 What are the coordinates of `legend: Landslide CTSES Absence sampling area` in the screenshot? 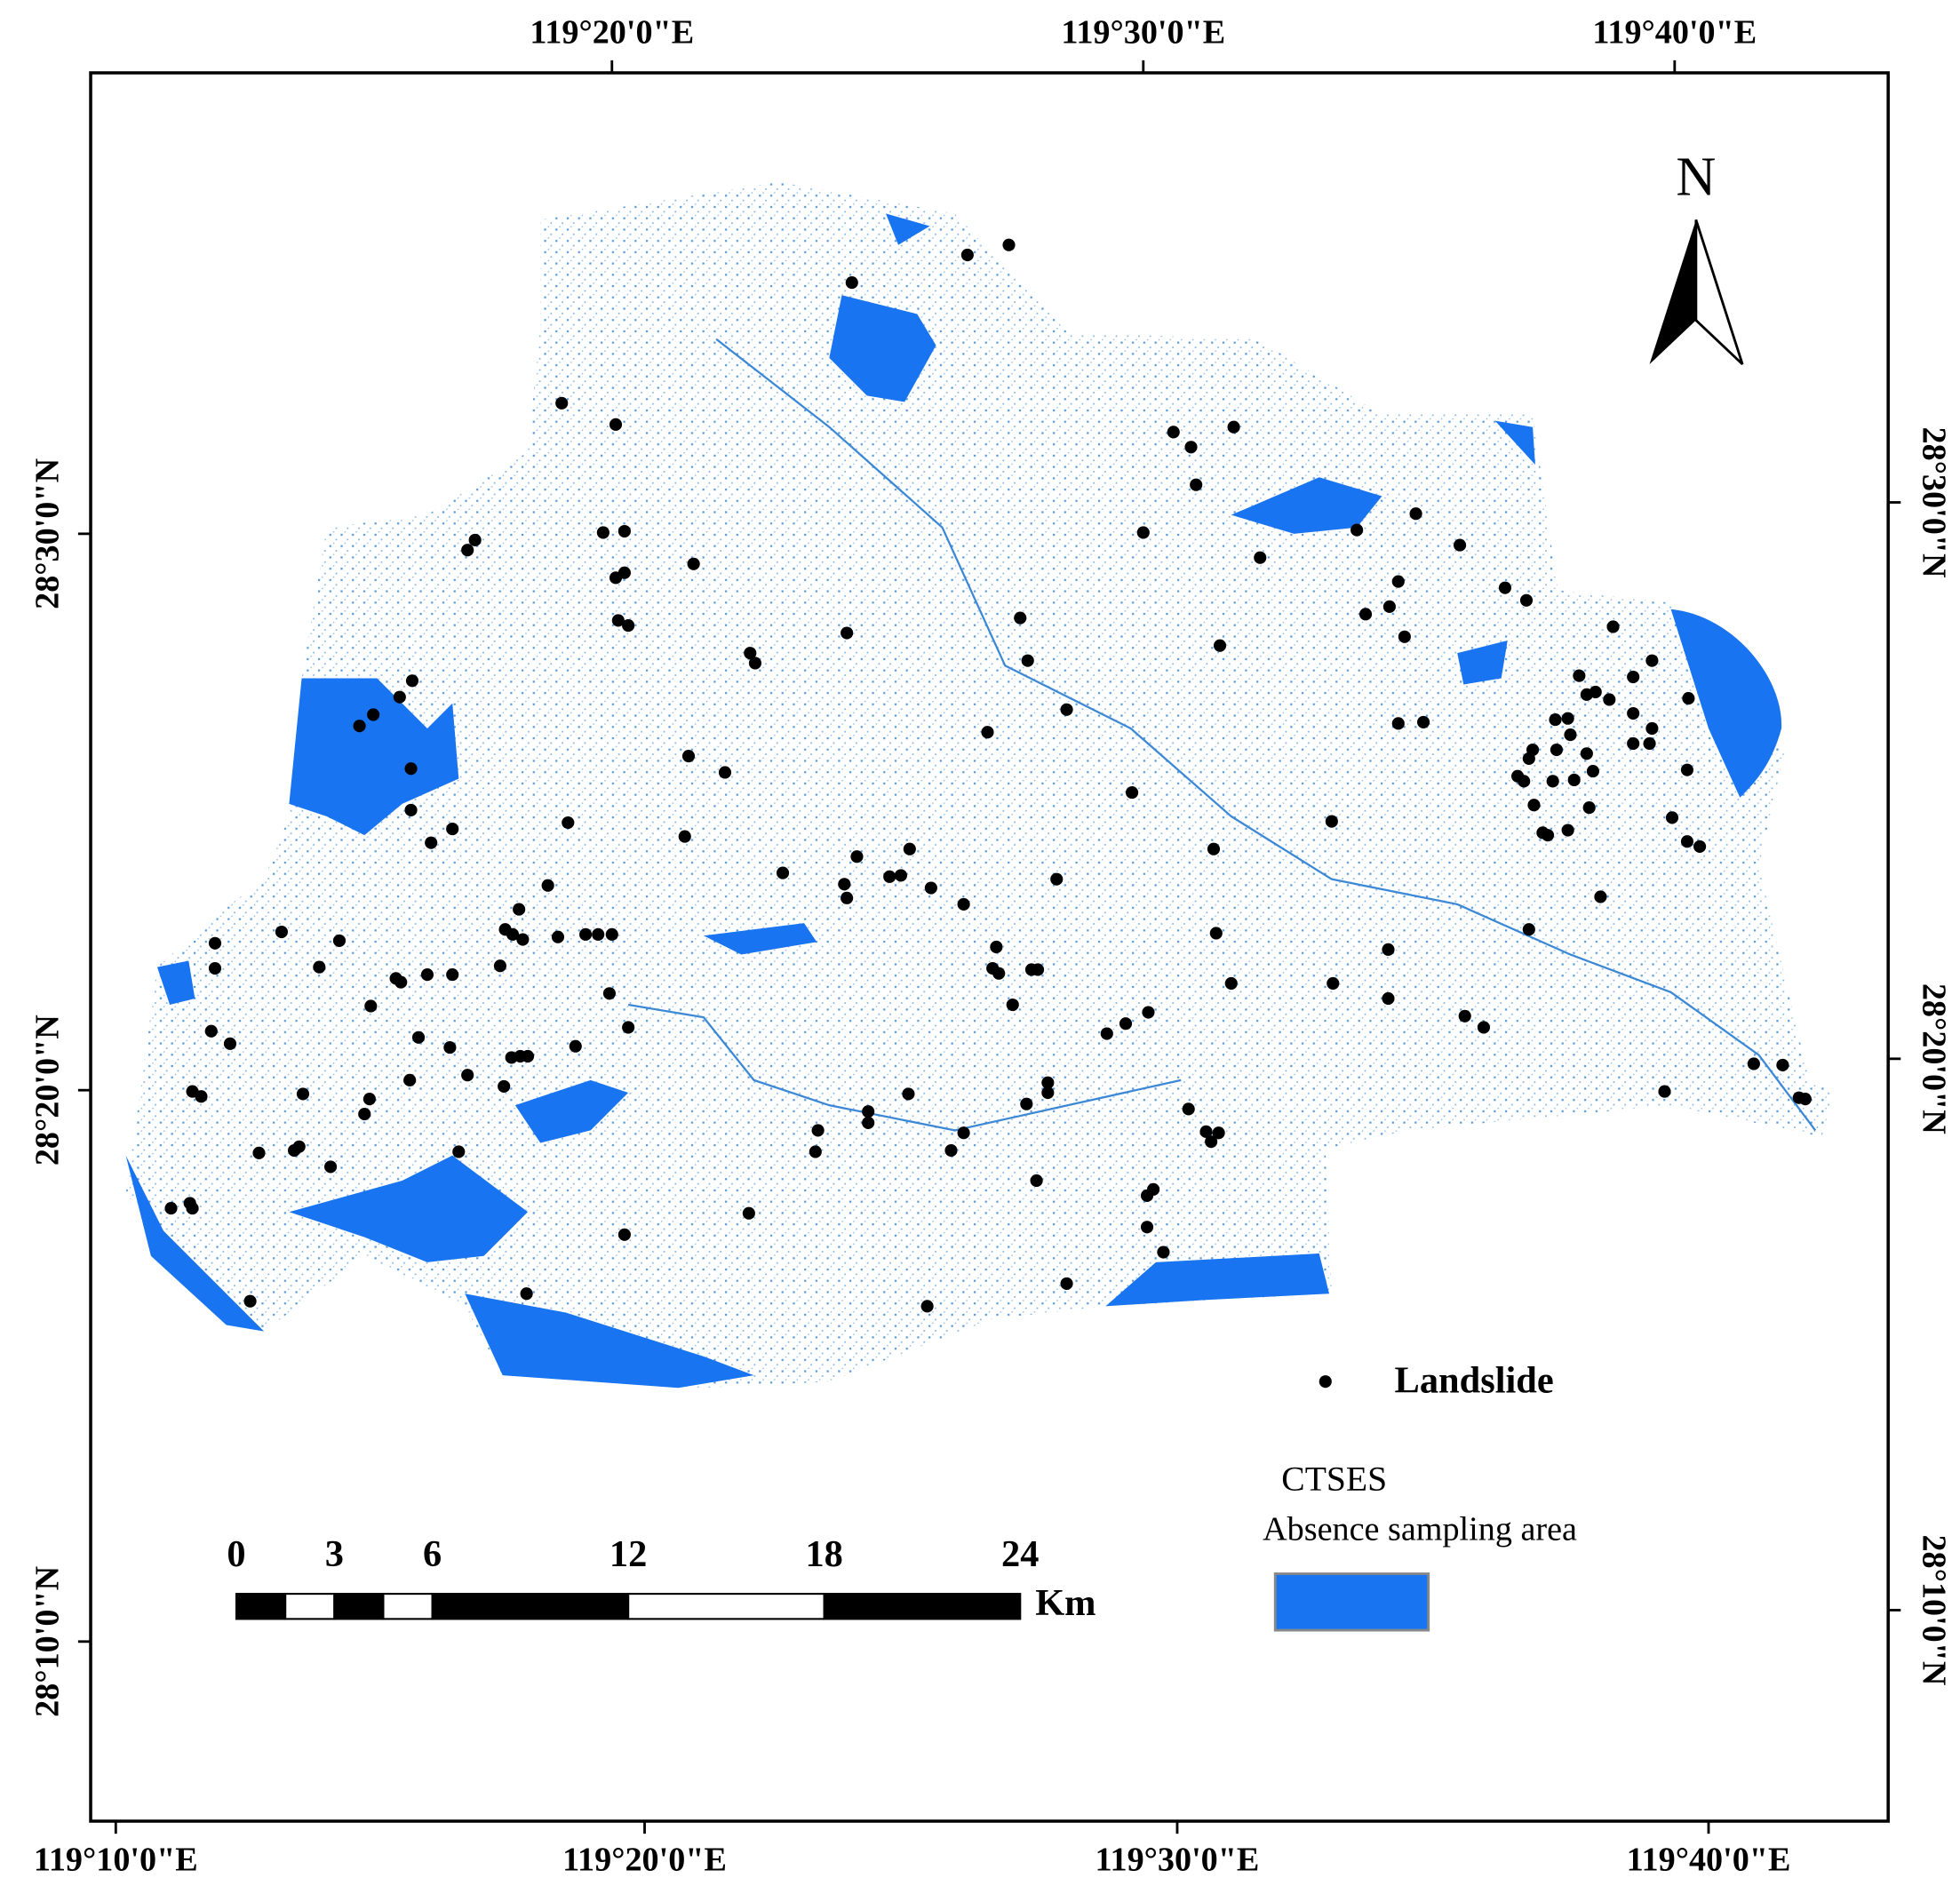 It's located at (1420, 1496).